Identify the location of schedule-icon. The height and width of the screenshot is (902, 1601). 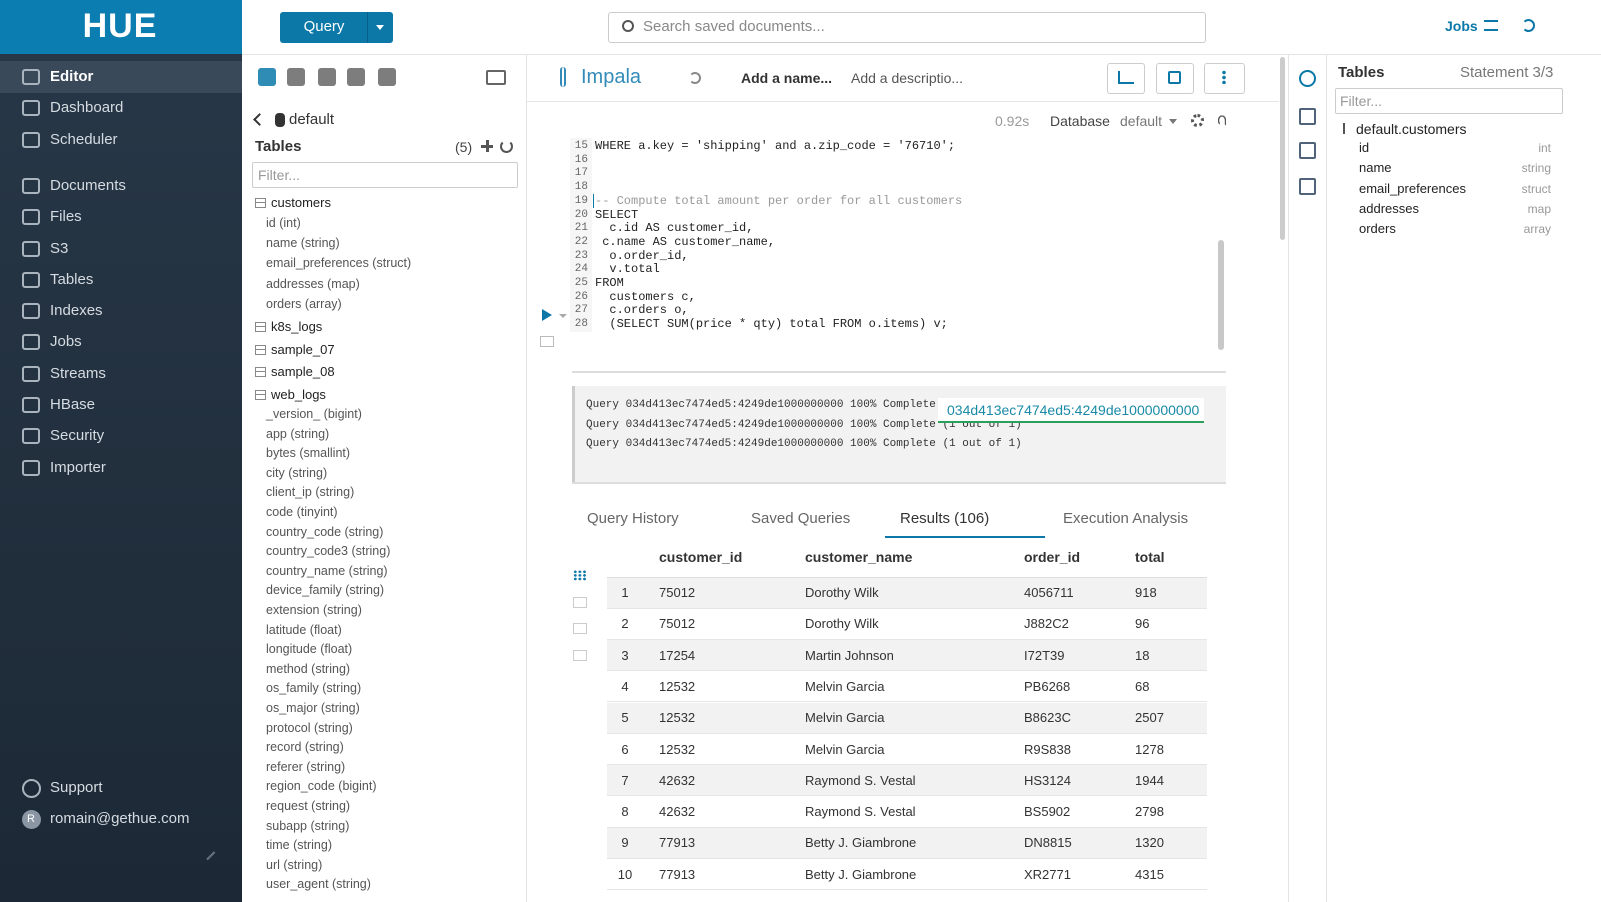
(1307, 186).